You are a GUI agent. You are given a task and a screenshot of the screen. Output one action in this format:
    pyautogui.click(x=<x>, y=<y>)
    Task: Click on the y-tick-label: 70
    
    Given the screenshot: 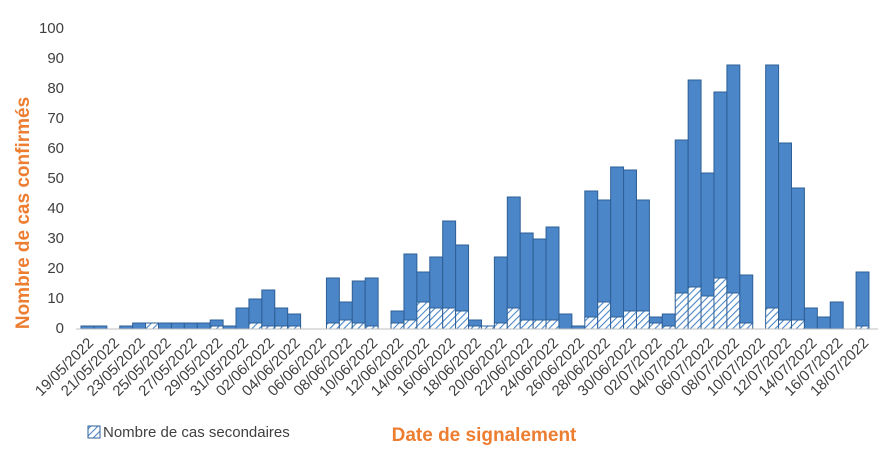 What is the action you would take?
    pyautogui.click(x=55, y=118)
    